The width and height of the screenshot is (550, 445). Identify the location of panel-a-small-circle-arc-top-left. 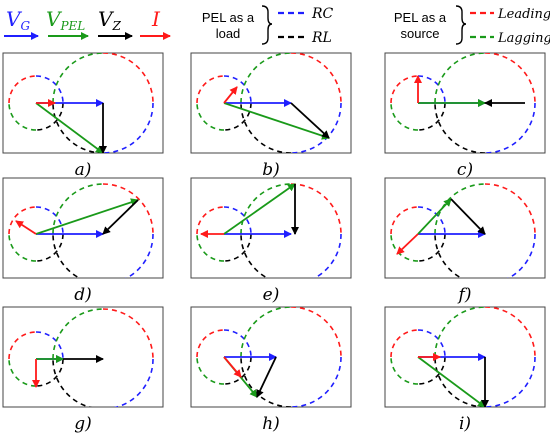
(22, 89).